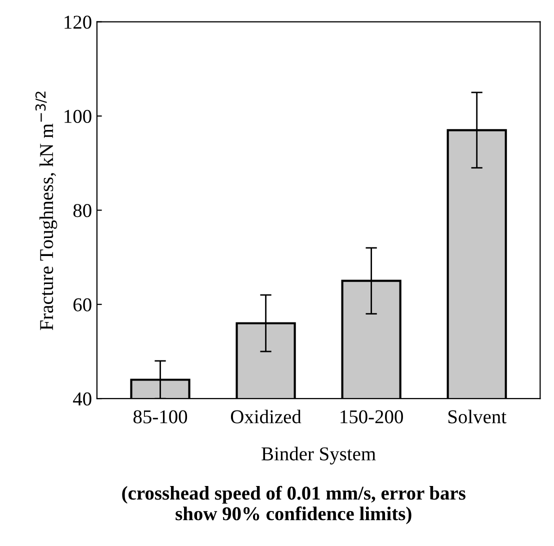  I want to click on y-tick-label: 100, so click(78, 116).